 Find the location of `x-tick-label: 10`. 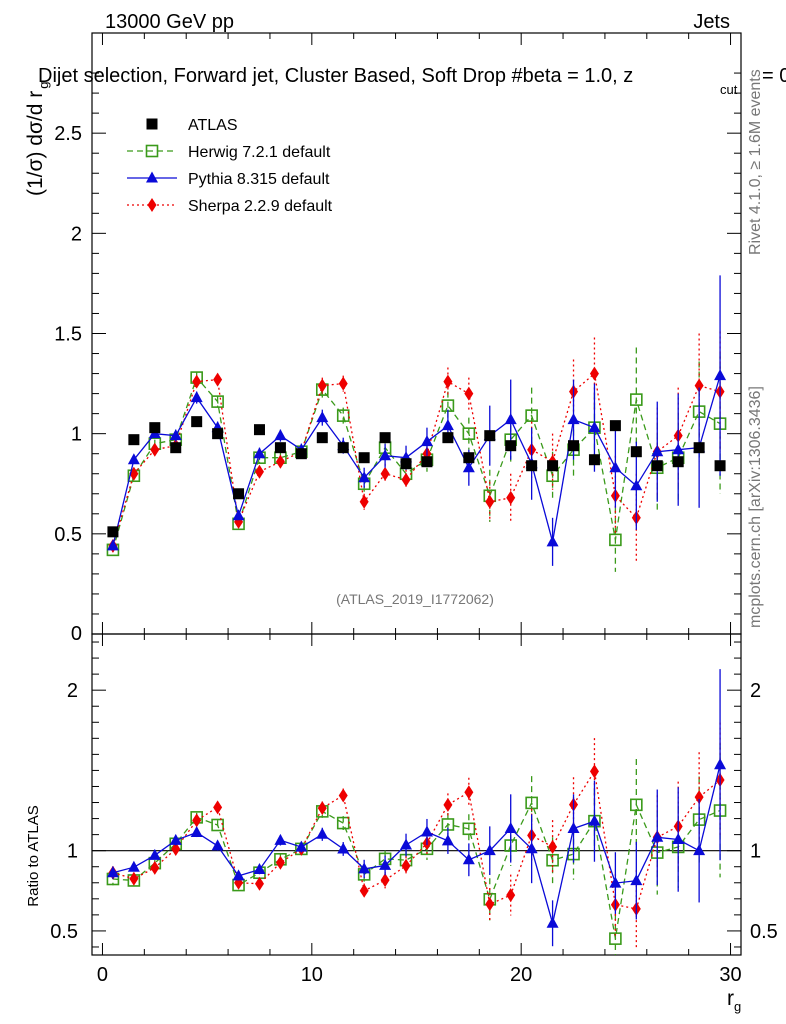

x-tick-label: 10 is located at coordinates (312, 975).